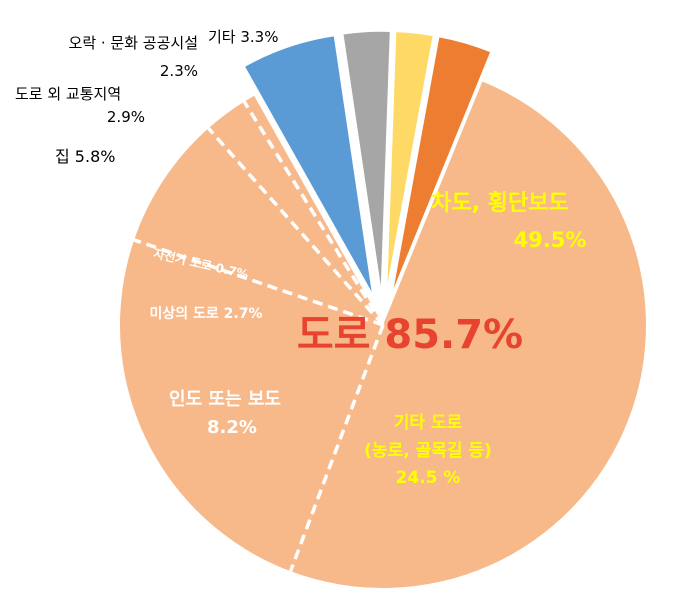 This screenshot has width=680, height=608. What do you see at coordinates (550, 240) in the screenshot?
I see `slice-label: 49.5%` at bounding box center [550, 240].